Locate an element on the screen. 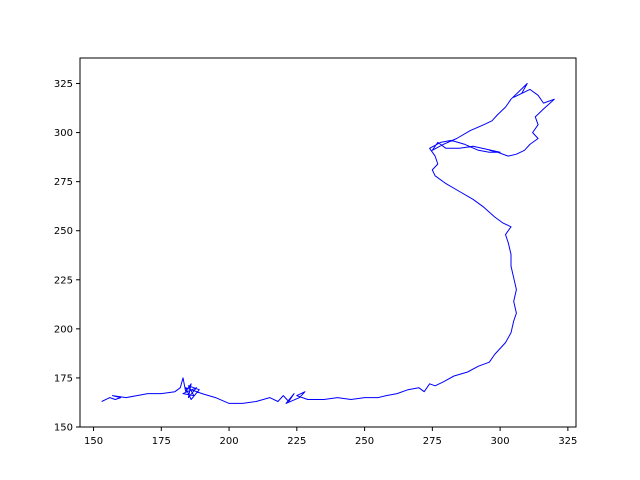 The height and width of the screenshot is (480, 640). y-tick-label: 275 is located at coordinates (63, 182).